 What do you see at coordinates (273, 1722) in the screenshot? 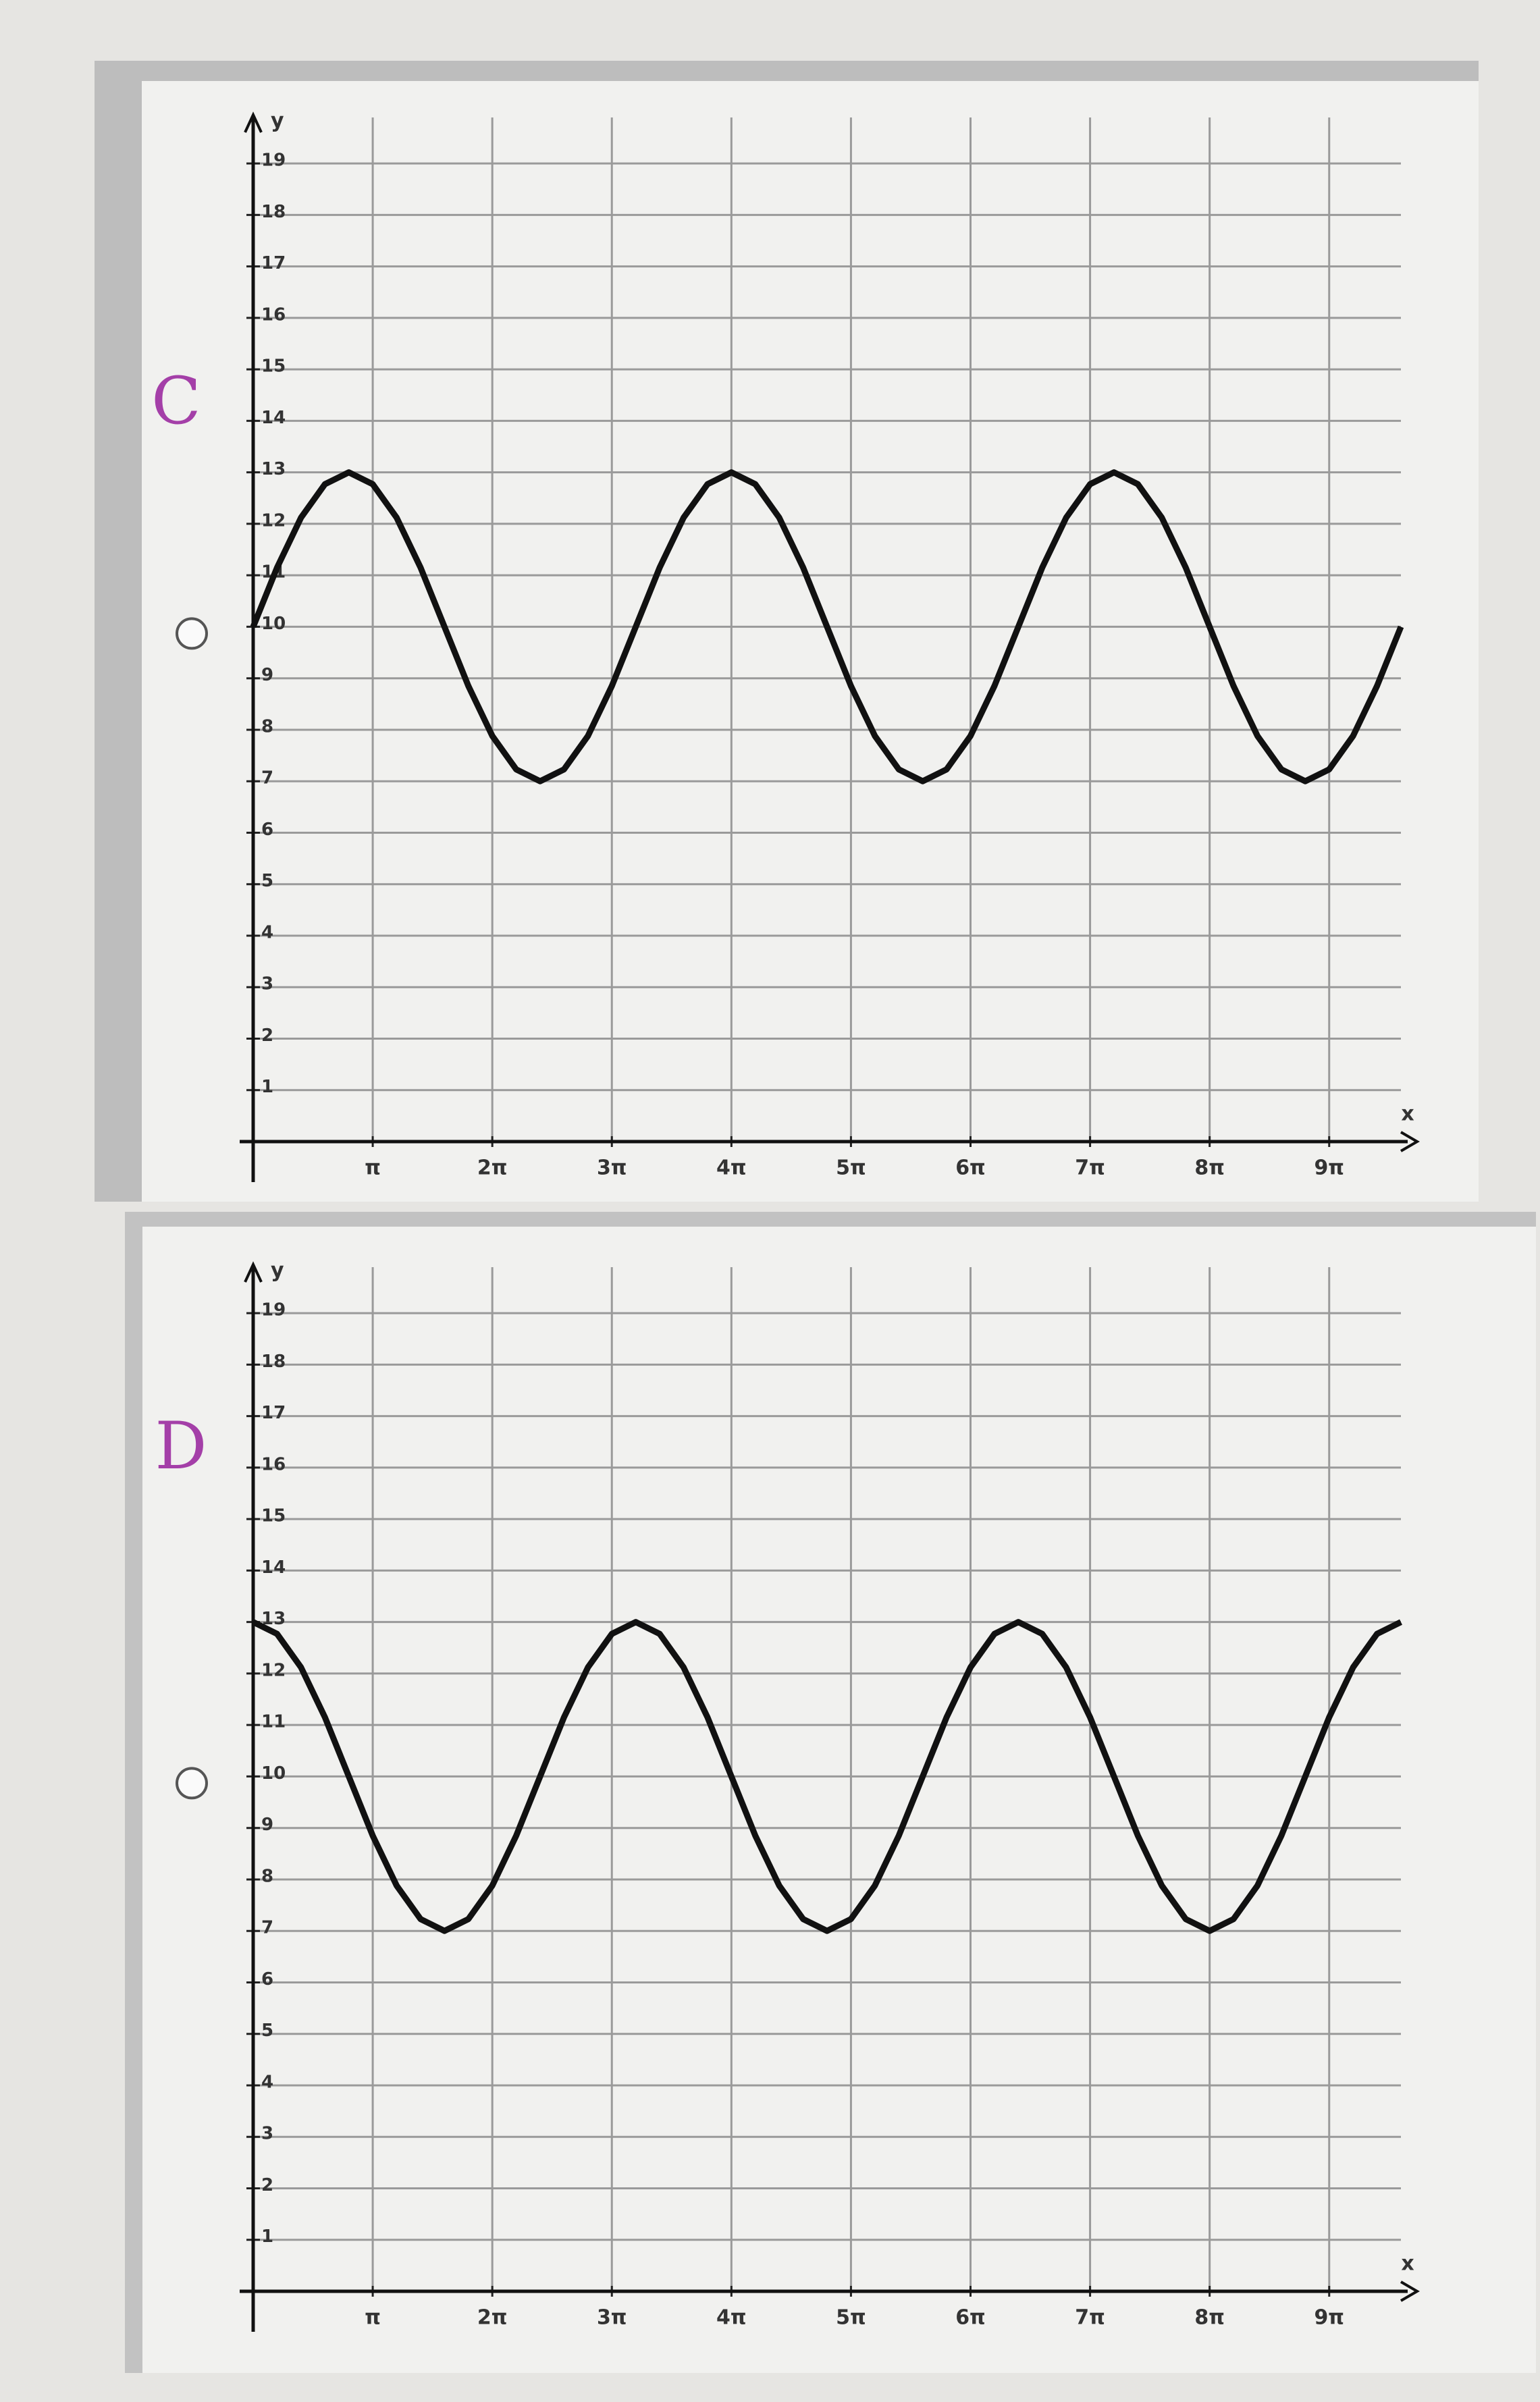
I see `y-tick-label: 11` at bounding box center [273, 1722].